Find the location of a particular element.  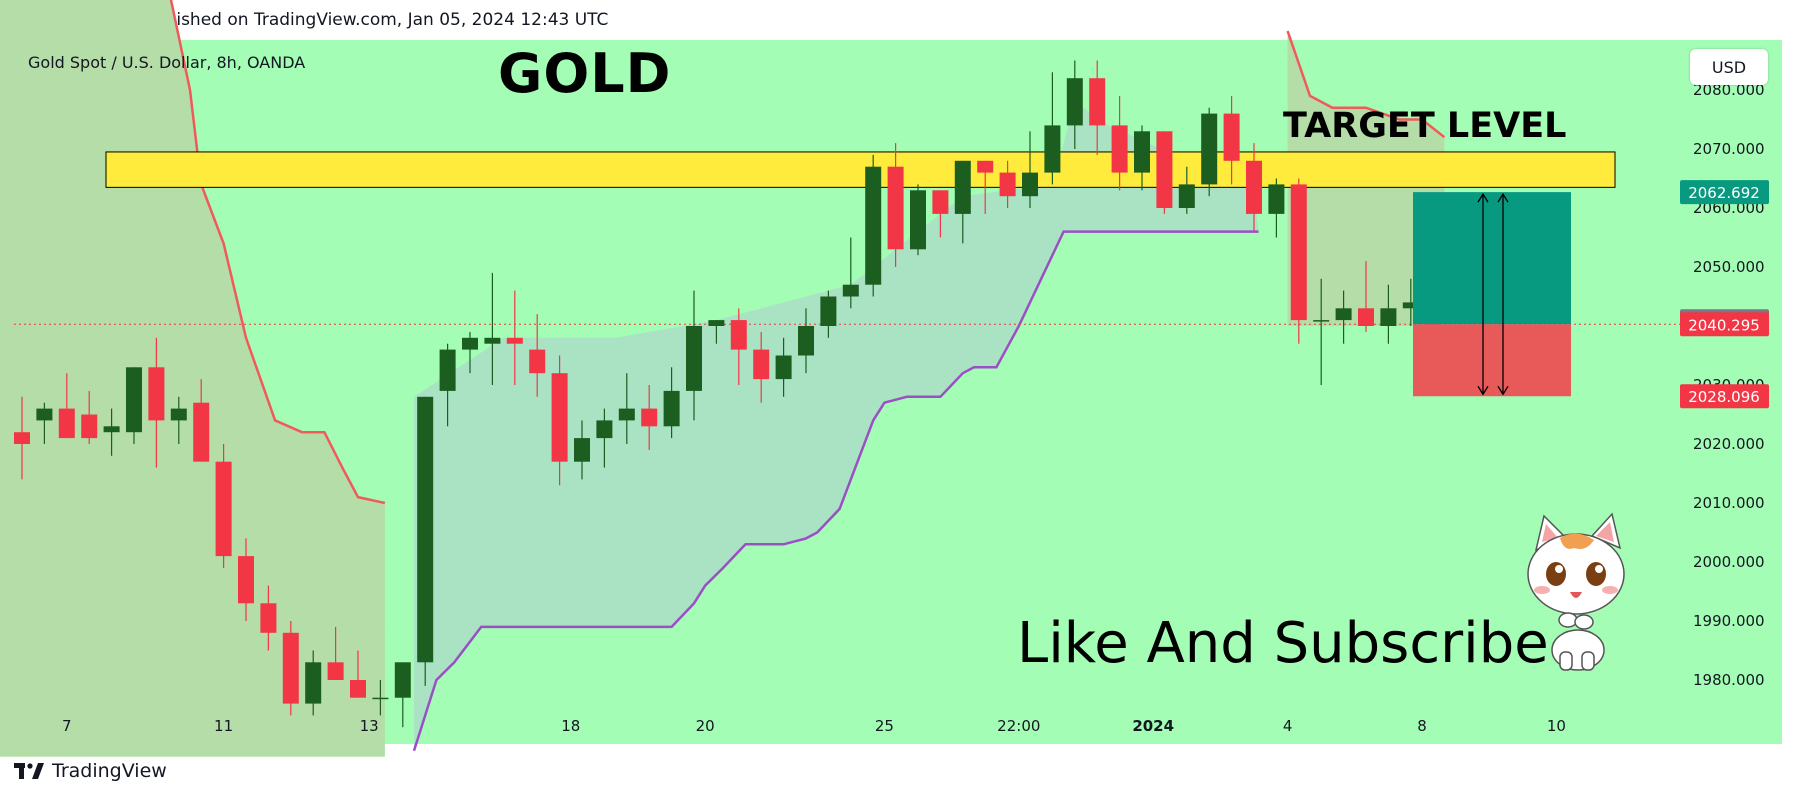

tradingview-brand-label: TradingView is located at coordinates (109, 771).